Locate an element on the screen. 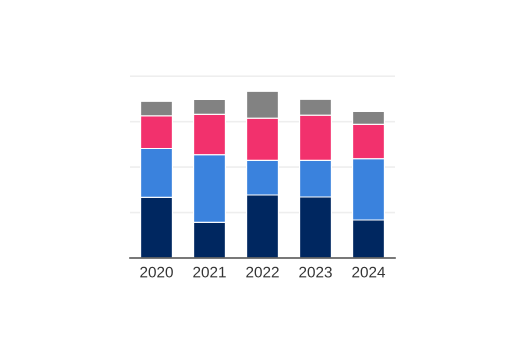 The width and height of the screenshot is (525, 360). x-tick-label: 2024 is located at coordinates (369, 272).